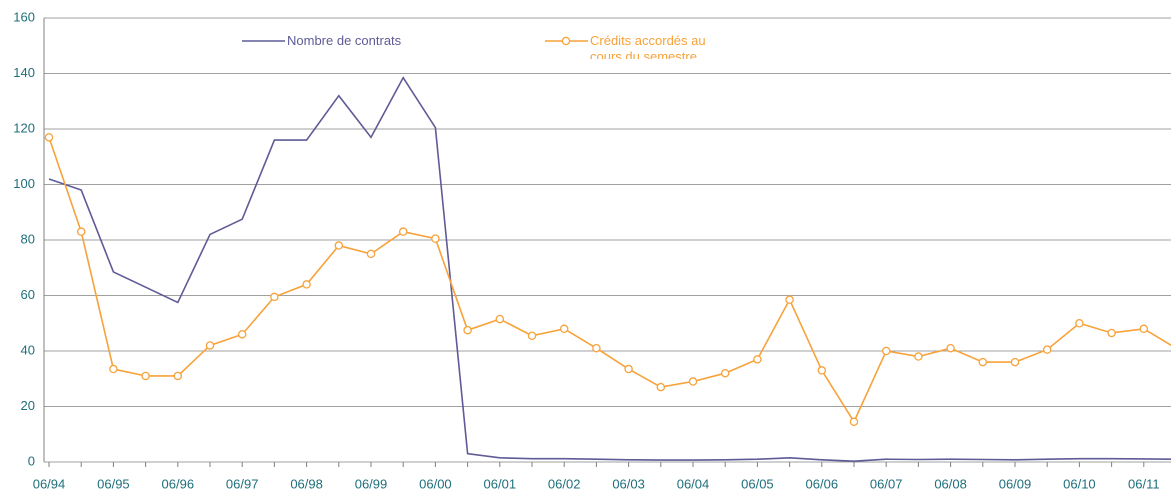 The height and width of the screenshot is (495, 1171). Describe the element at coordinates (1015, 483) in the screenshot. I see `x-tick-label: 06/09` at that location.